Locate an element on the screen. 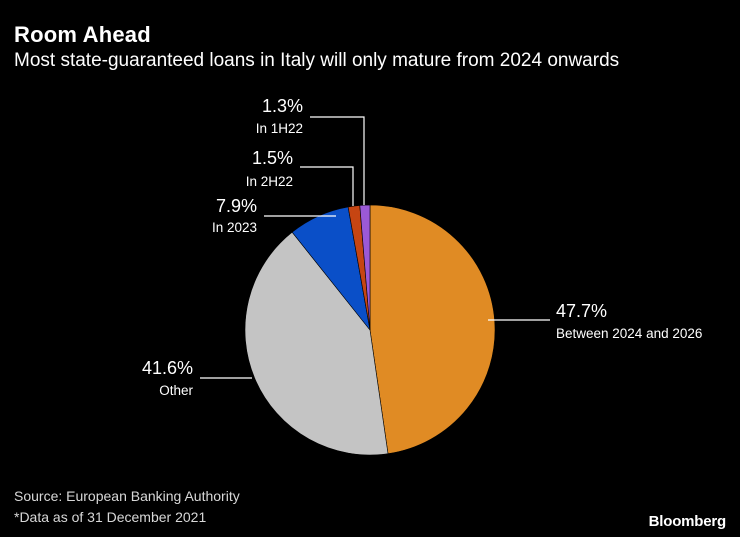 This screenshot has width=740, height=537. chart-title: Room Ahead is located at coordinates (82, 34).